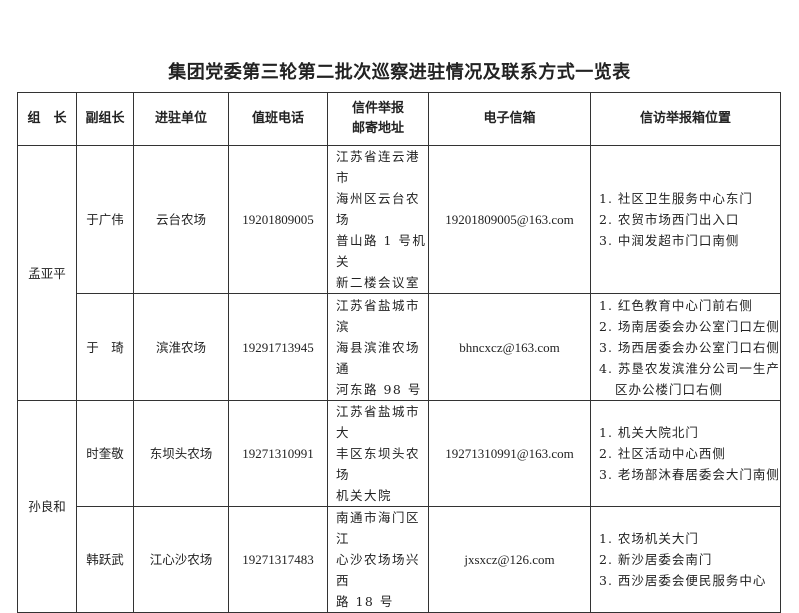  Describe the element at coordinates (378, 119) in the screenshot. I see `header-address: 信件举报 邮寄地址` at that location.